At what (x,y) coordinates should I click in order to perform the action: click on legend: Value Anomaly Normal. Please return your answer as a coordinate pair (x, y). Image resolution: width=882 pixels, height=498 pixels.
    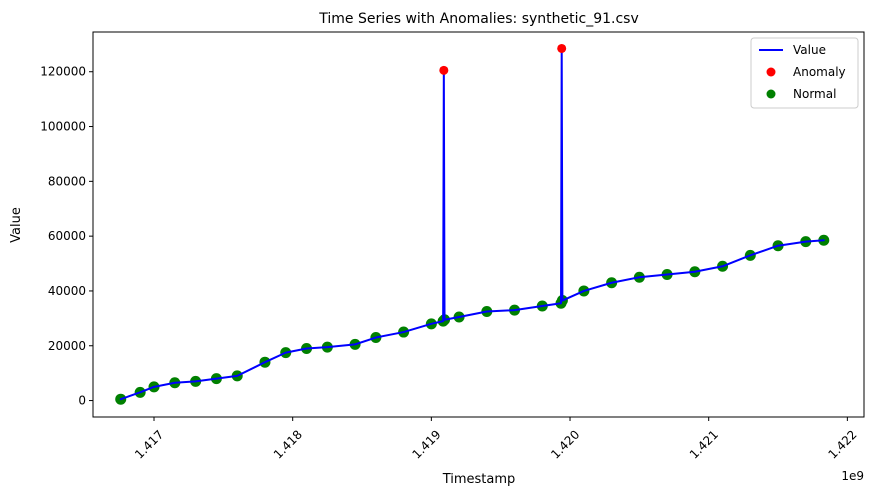
    Looking at the image, I should click on (804, 73).